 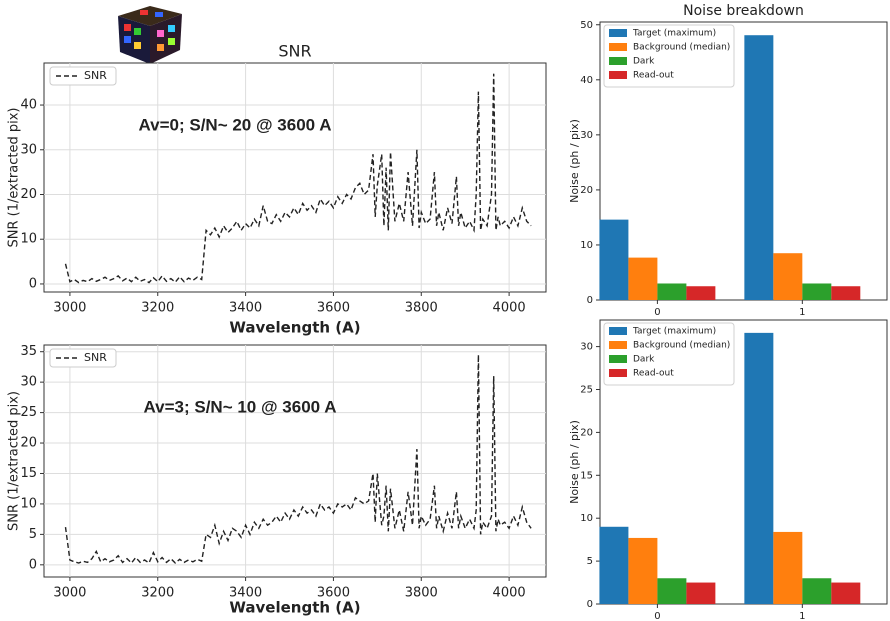 I want to click on y-tick-label: 50, so click(x=586, y=25).